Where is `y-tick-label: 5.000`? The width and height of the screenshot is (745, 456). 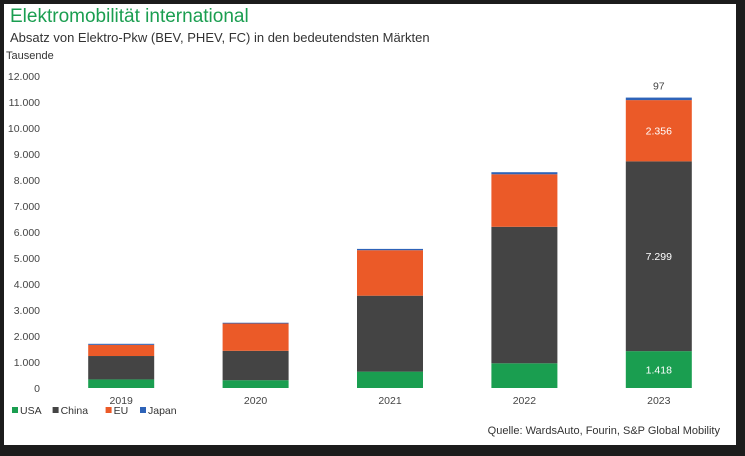
y-tick-label: 5.000 is located at coordinates (27, 259).